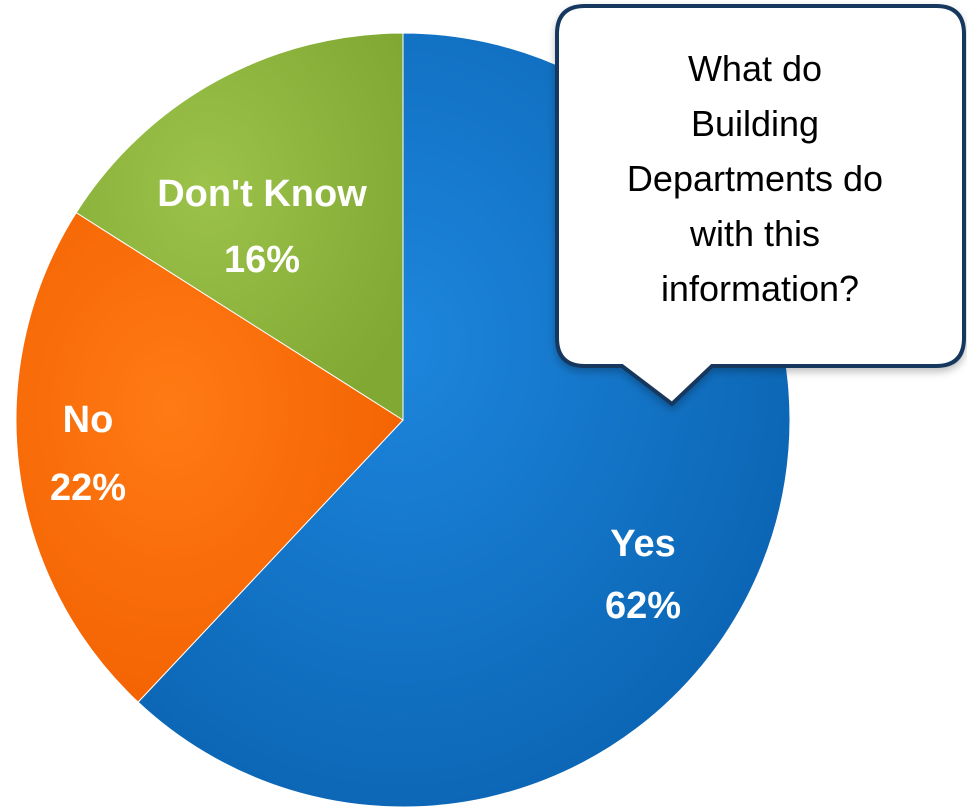  Describe the element at coordinates (88, 488) in the screenshot. I see `slice-label-percent: 22%` at that location.